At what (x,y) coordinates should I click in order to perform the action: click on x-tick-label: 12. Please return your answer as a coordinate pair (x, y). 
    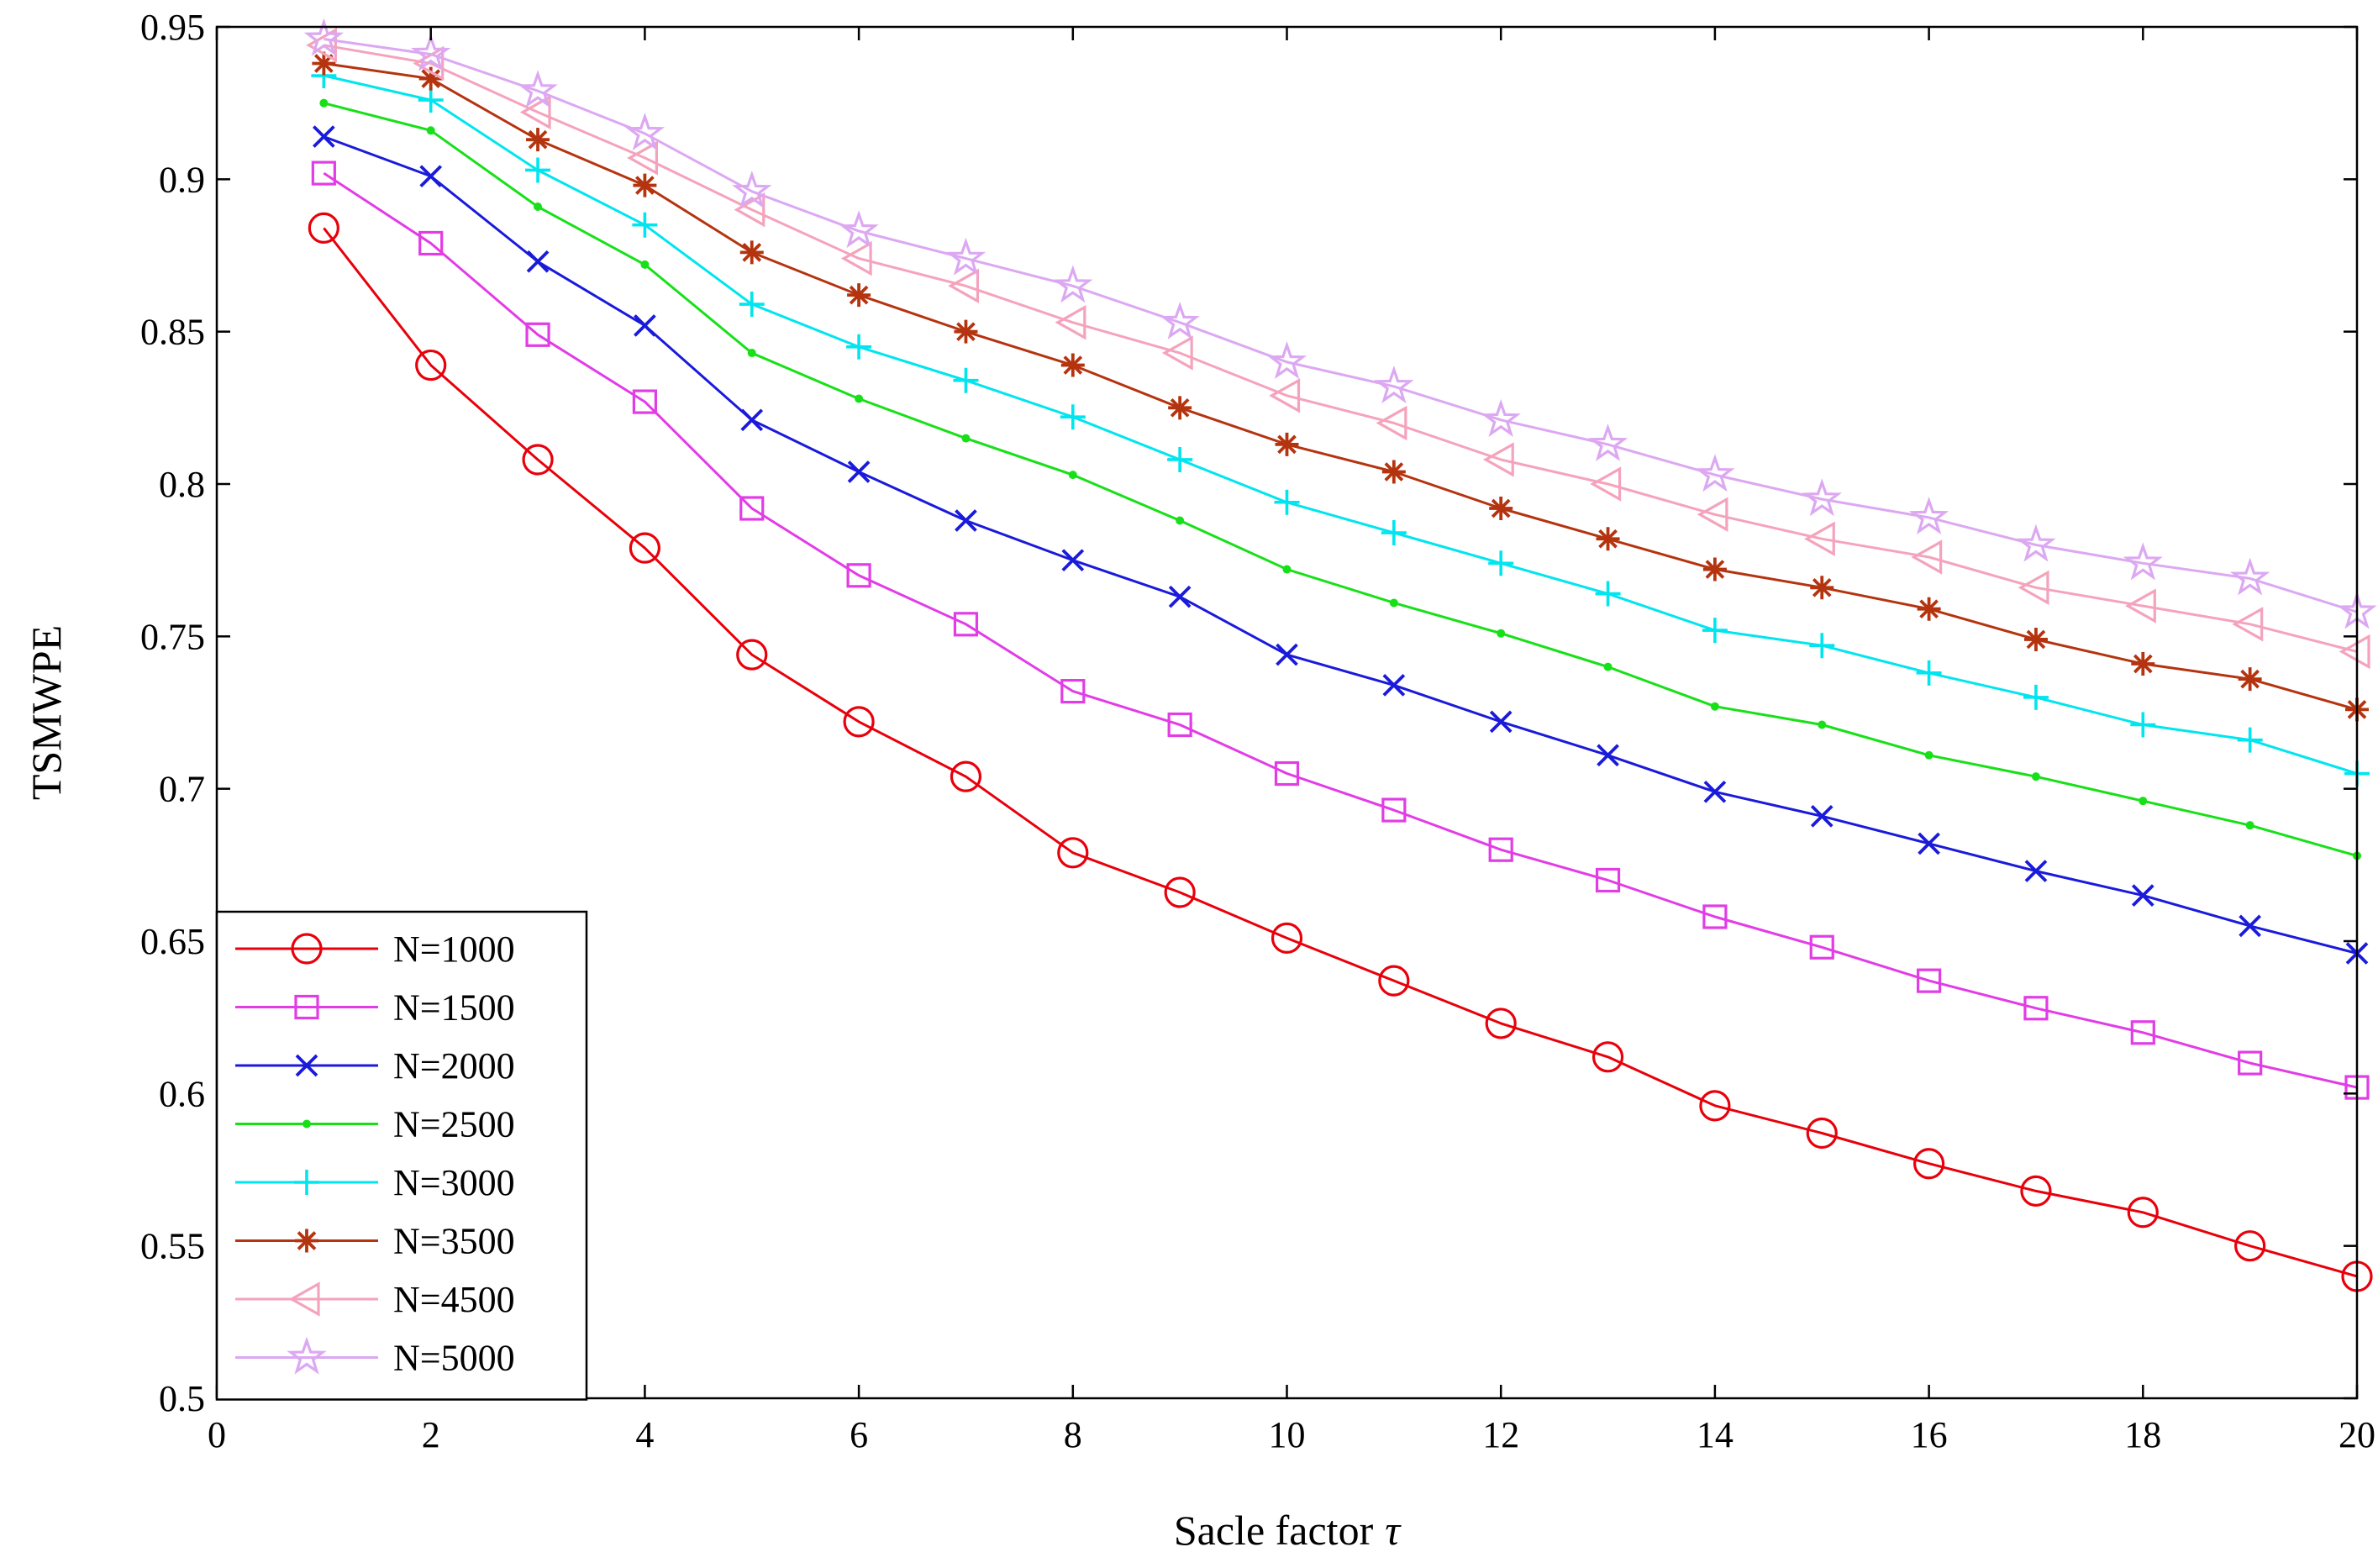
    Looking at the image, I should click on (1500, 1435).